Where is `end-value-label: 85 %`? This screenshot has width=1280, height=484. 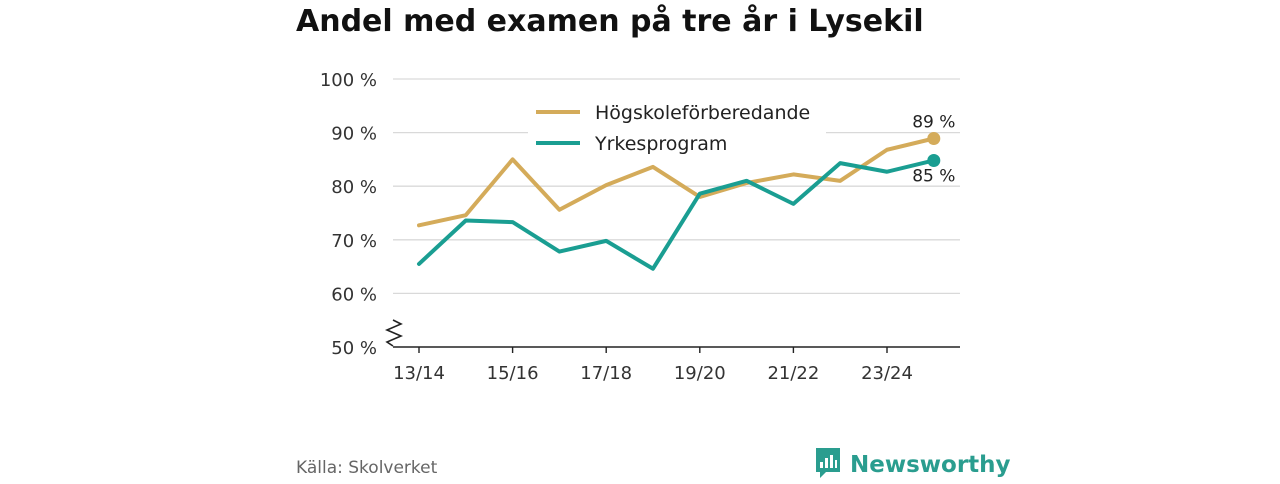
end-value-label: 85 % is located at coordinates (933, 176).